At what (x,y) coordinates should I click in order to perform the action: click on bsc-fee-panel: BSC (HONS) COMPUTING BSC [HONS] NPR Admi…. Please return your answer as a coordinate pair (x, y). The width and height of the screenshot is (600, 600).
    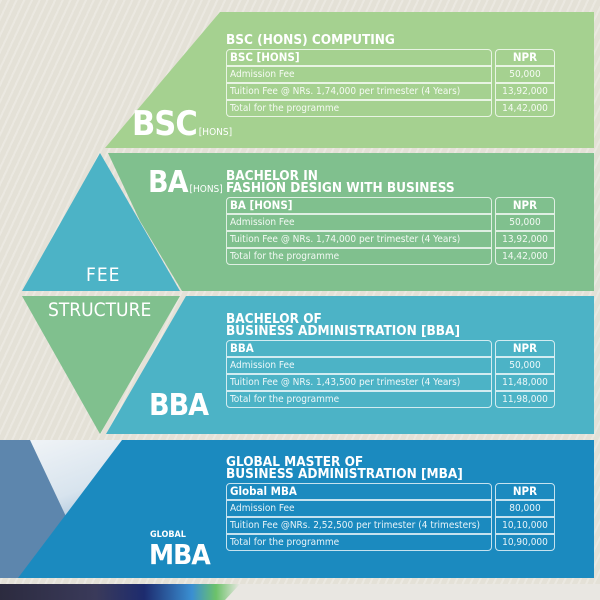
    Looking at the image, I should click on (391, 74).